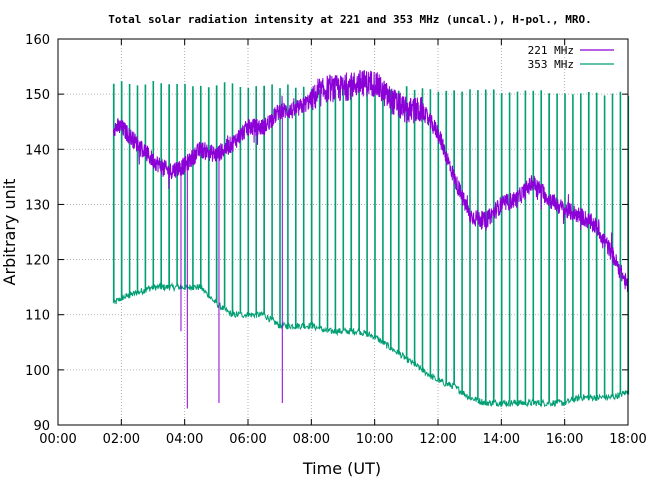 This screenshot has height=480, width=650. Describe the element at coordinates (121, 439) in the screenshot. I see `x-tick-label: 02:00` at that location.